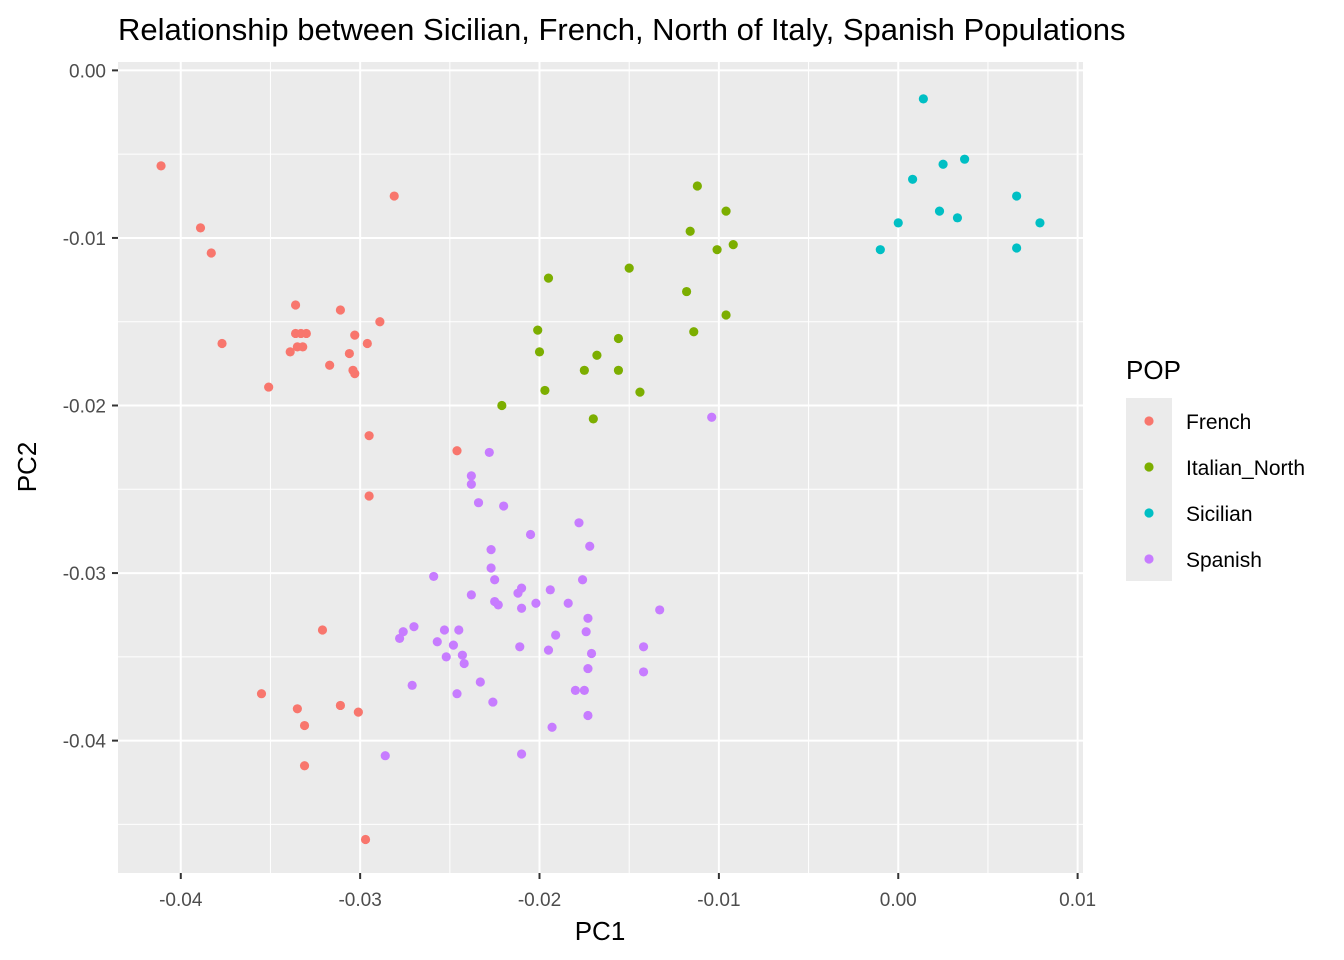 The height and width of the screenshot is (960, 1344). I want to click on series-sicilian, so click(960, 174).